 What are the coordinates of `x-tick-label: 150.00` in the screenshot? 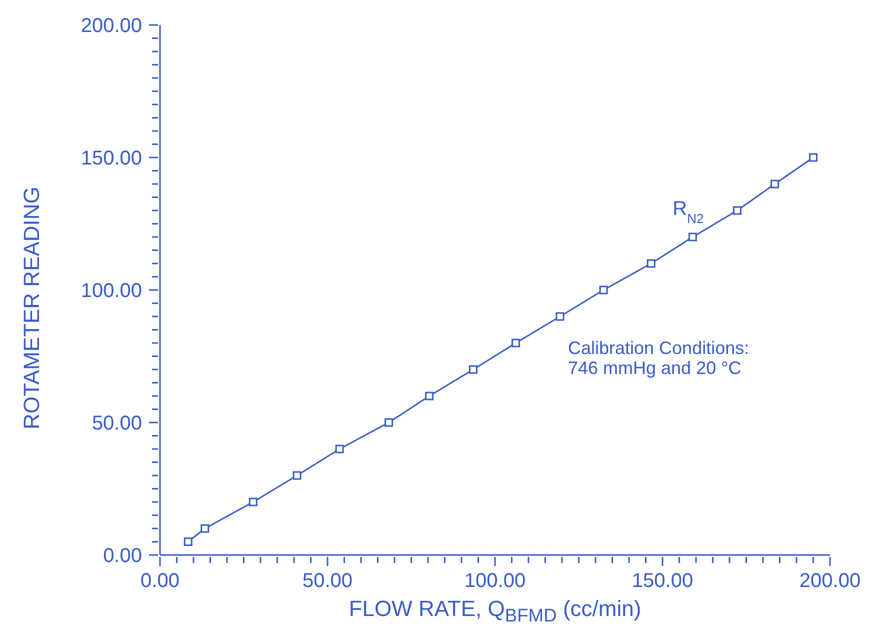 It's located at (663, 581).